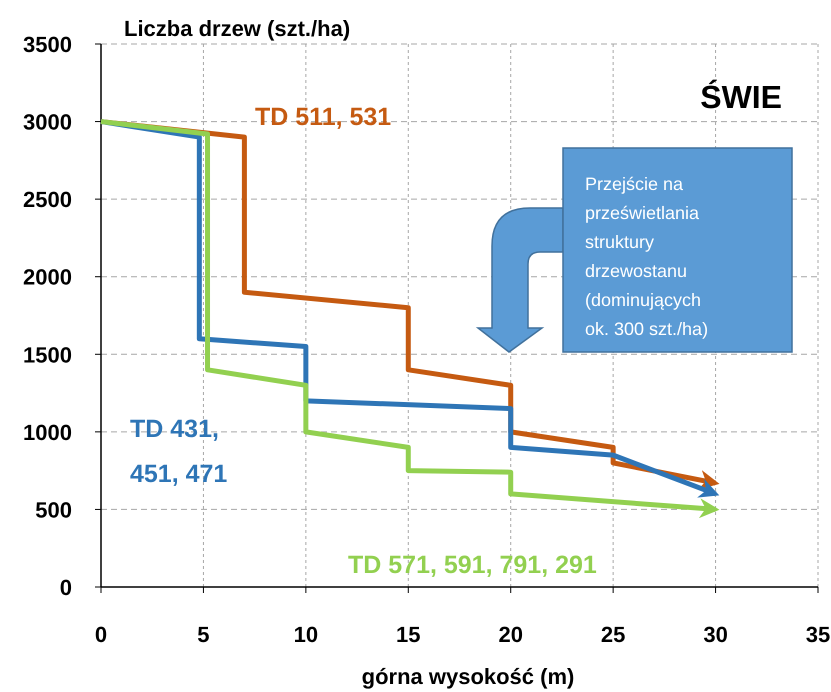  I want to click on x-tick-label: 35, so click(818, 634).